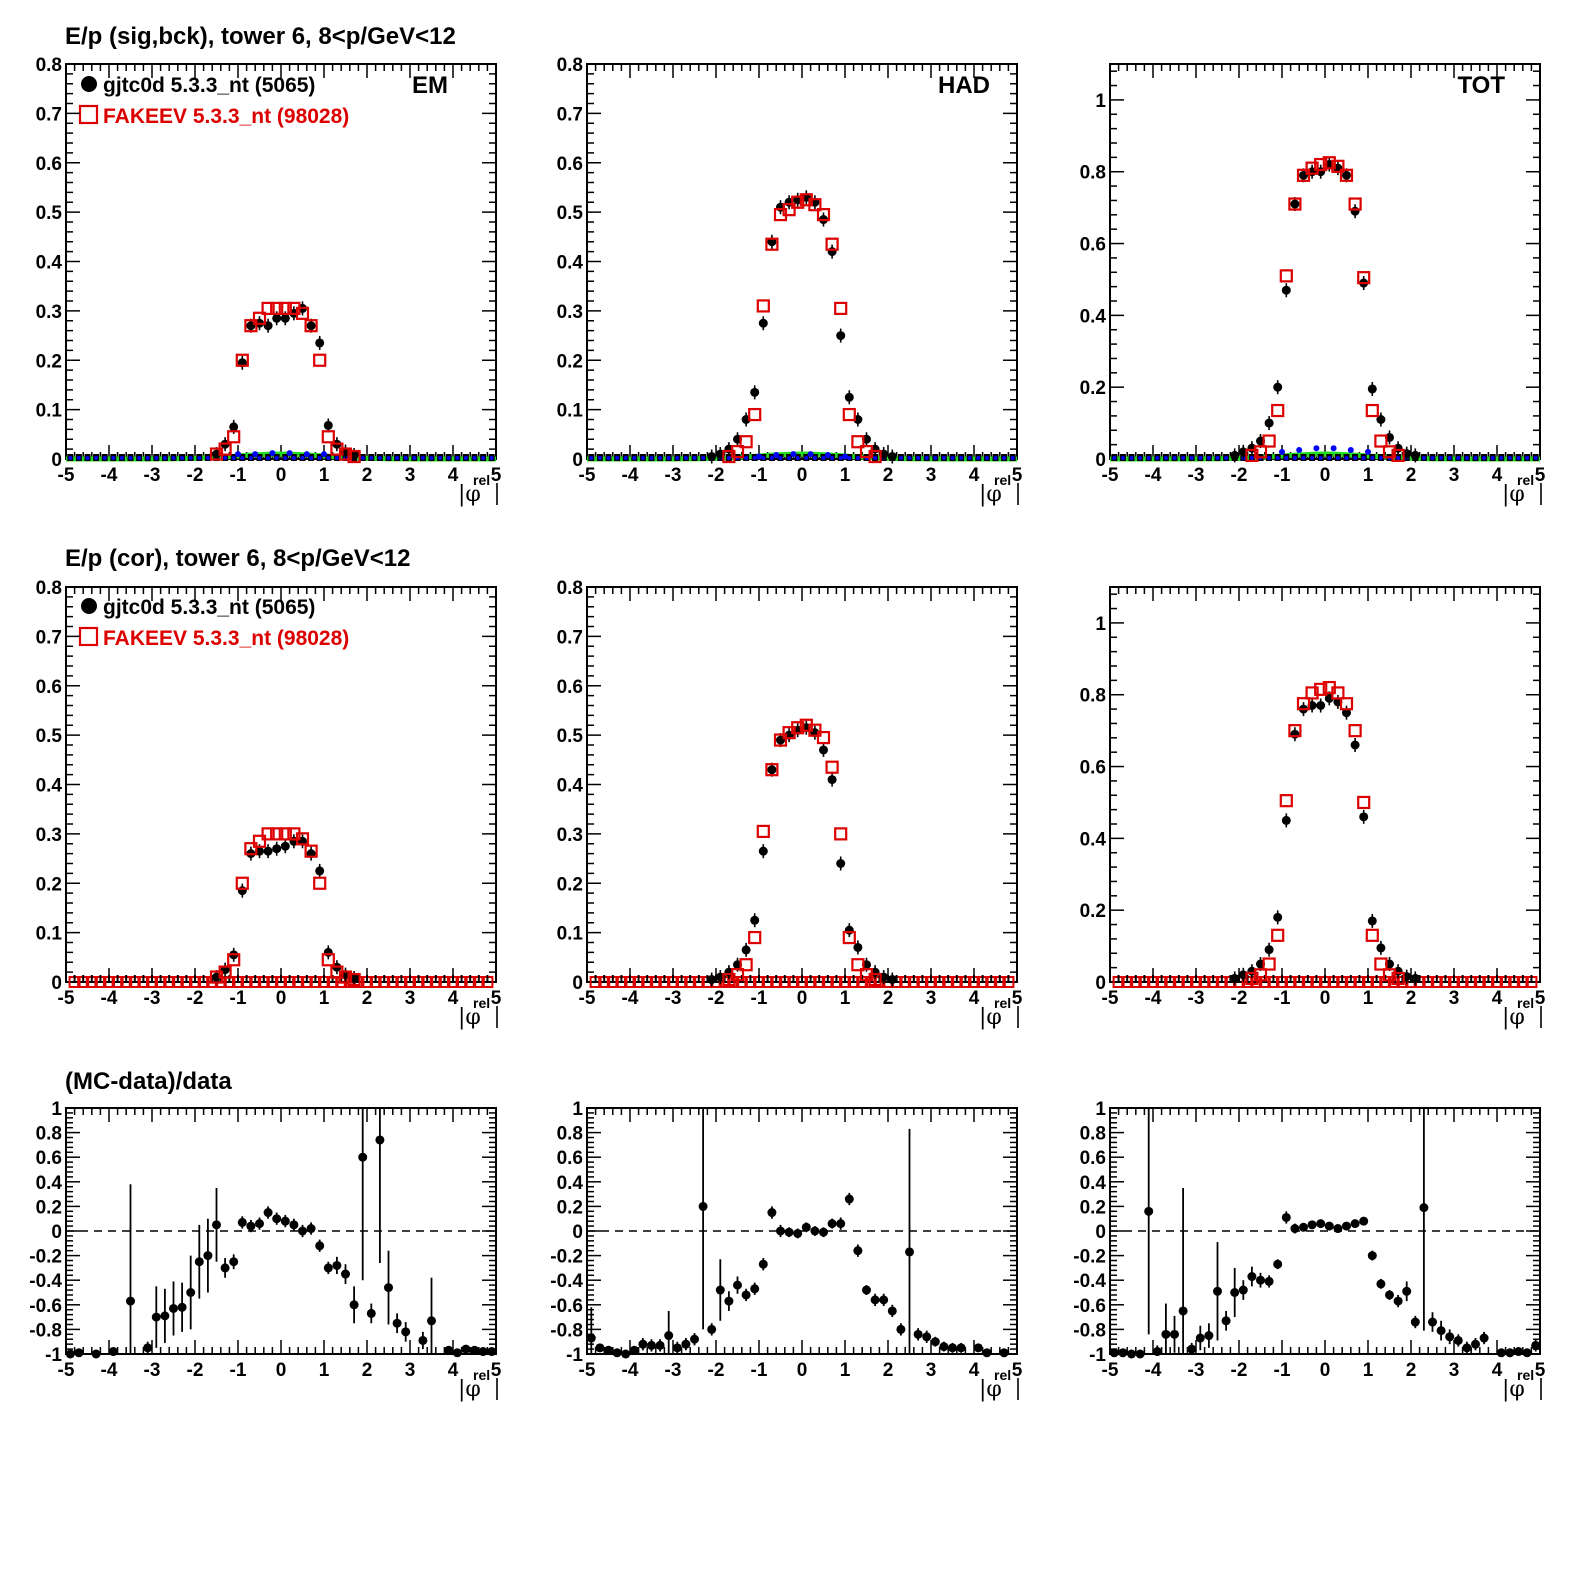 The width and height of the screenshot is (1575, 1575). Describe the element at coordinates (49, 835) in the screenshot. I see `y-tick-label: 0.3` at that location.